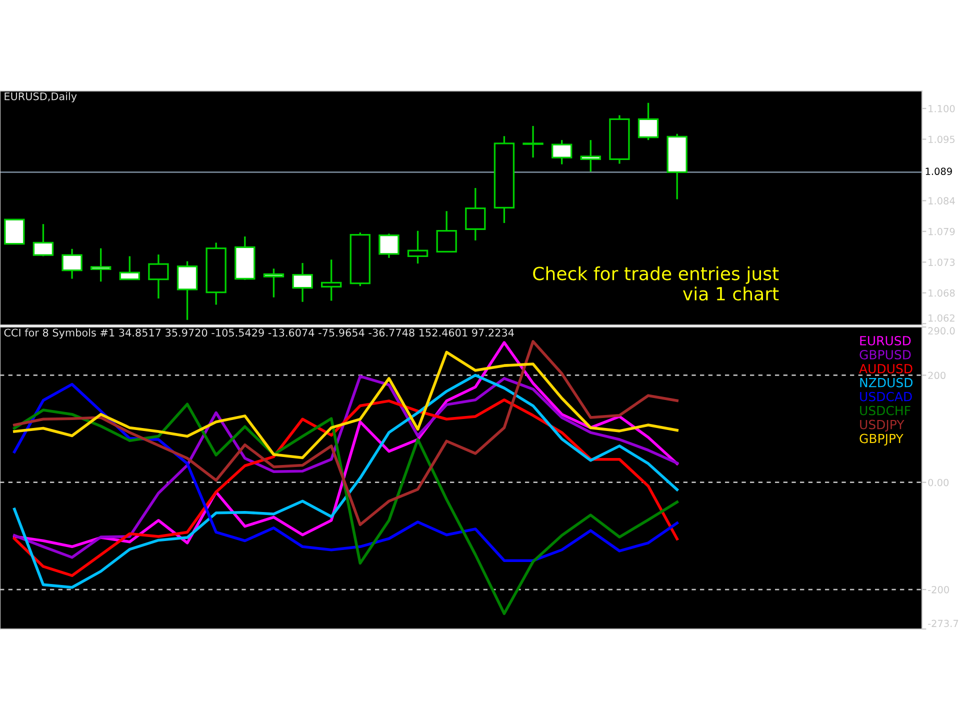 The width and height of the screenshot is (960, 720). I want to click on annotation: Check for trade entries just via 1 chart, so click(656, 283).